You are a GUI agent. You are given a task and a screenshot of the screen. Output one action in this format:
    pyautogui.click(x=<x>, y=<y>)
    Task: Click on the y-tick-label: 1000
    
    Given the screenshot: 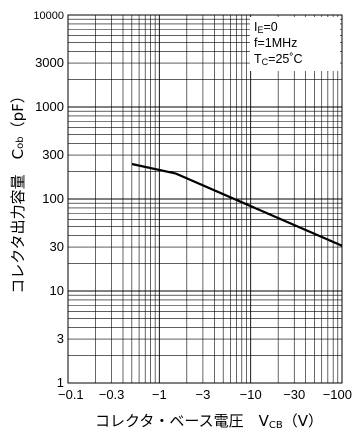 What is the action you would take?
    pyautogui.click(x=49, y=106)
    